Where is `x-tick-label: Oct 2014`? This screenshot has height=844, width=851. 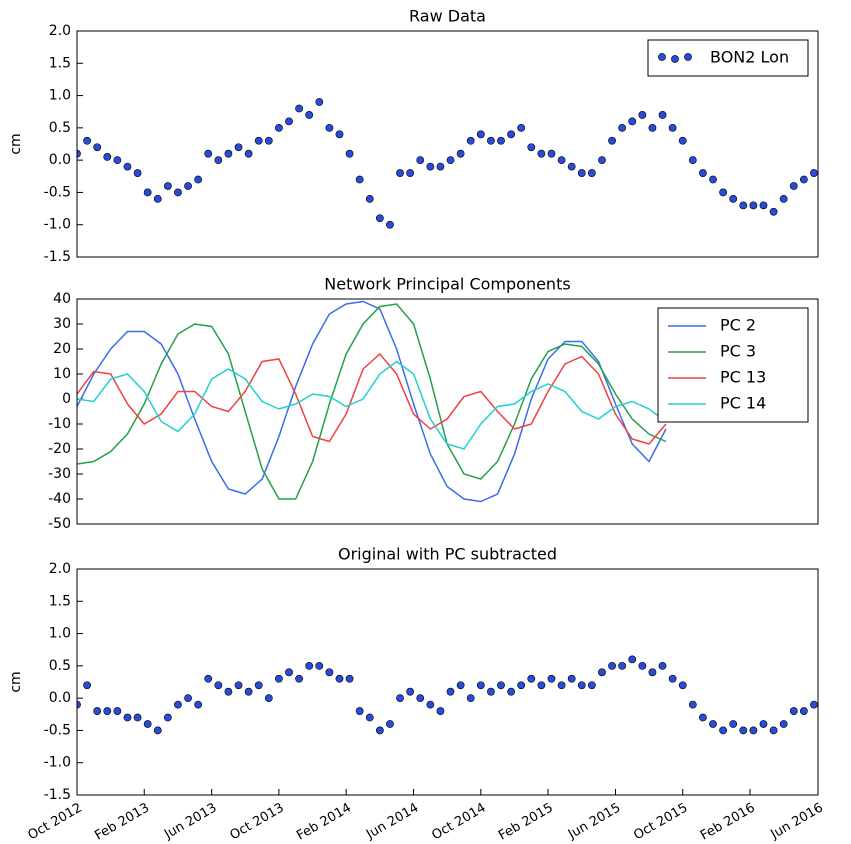
x-tick-label: Oct 2014 is located at coordinates (458, 822).